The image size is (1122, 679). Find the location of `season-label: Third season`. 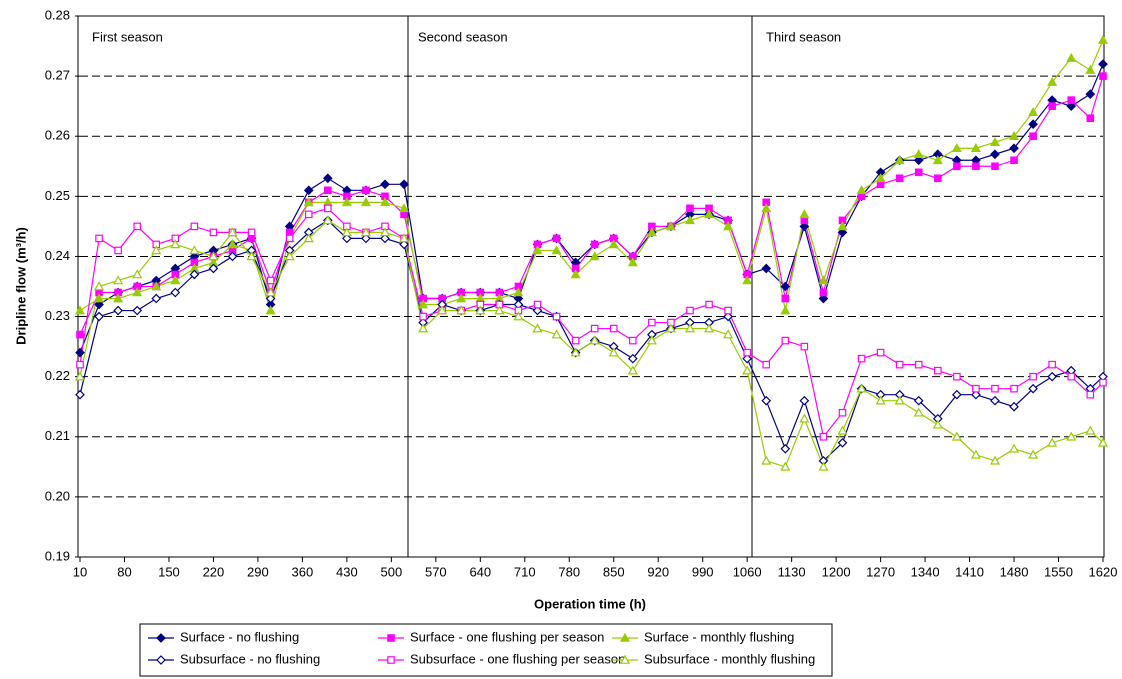

season-label: Third season is located at coordinates (803, 36).